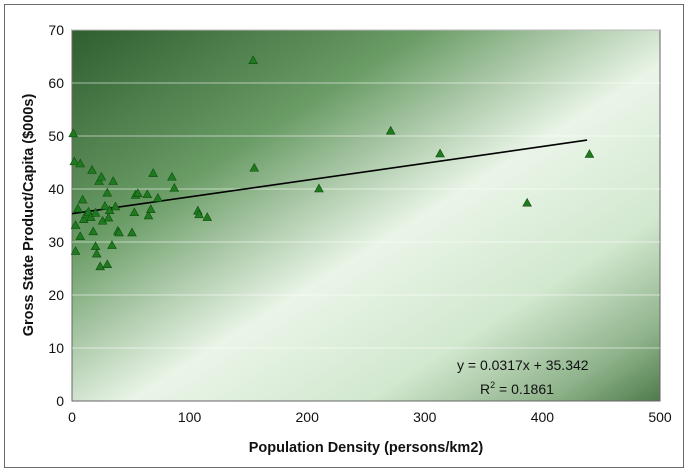 This screenshot has width=692, height=476. Describe the element at coordinates (523, 365) in the screenshot. I see `trendline-equation: y = 0.0317x + 35.342` at that location.